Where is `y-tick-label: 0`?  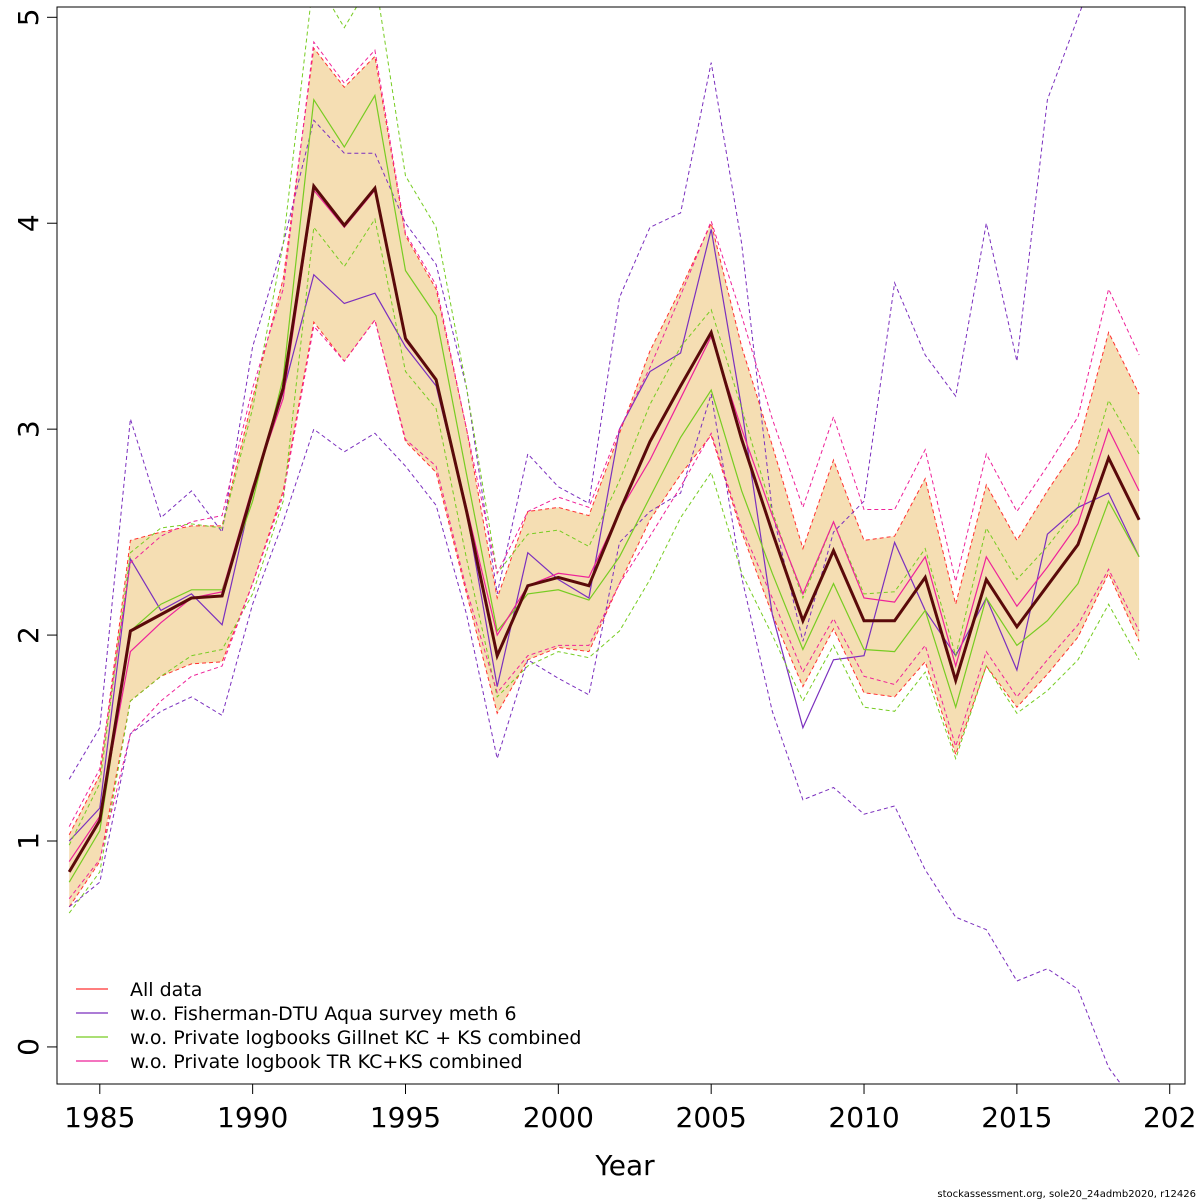
y-tick-label: 0 is located at coordinates (28, 1047).